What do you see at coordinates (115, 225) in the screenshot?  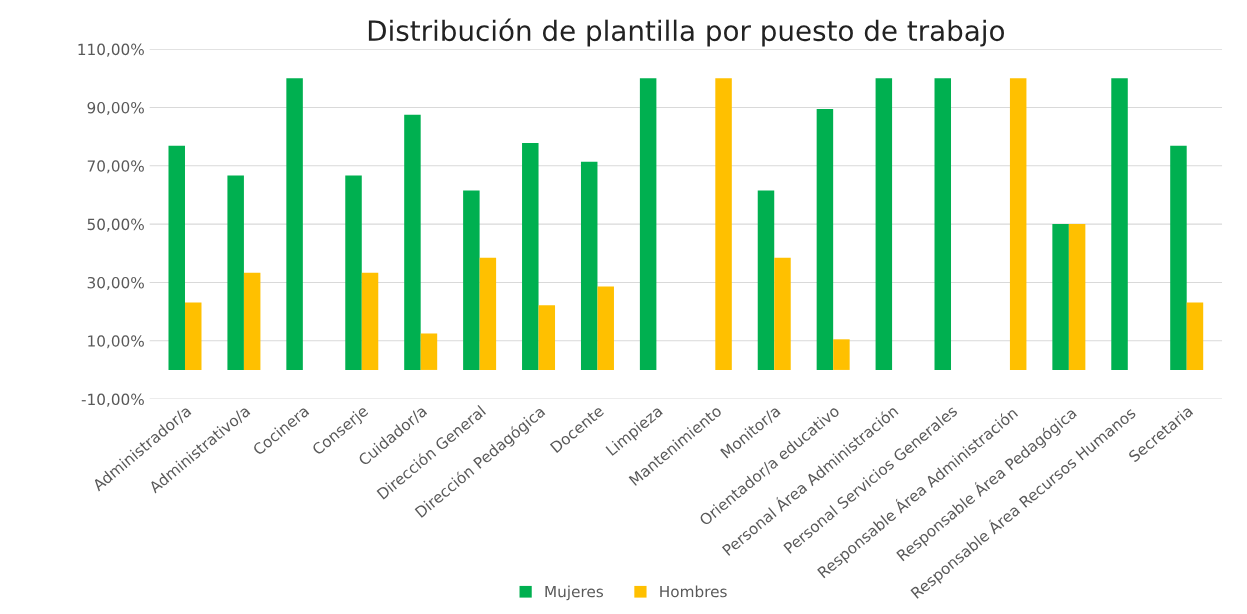 I see `y-tick-label: 50,00%` at bounding box center [115, 225].